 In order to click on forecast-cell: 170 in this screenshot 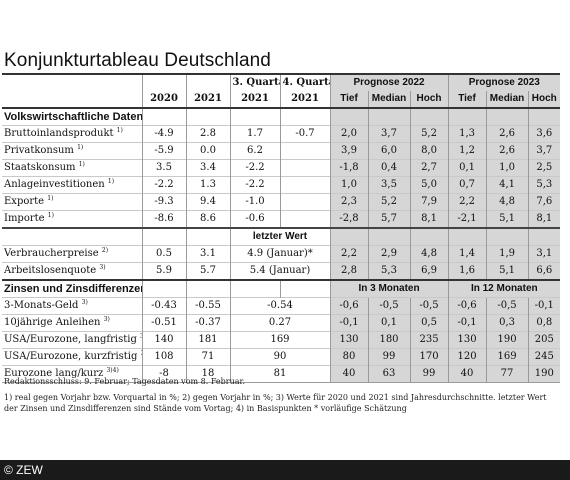, I will do `click(429, 357)`.